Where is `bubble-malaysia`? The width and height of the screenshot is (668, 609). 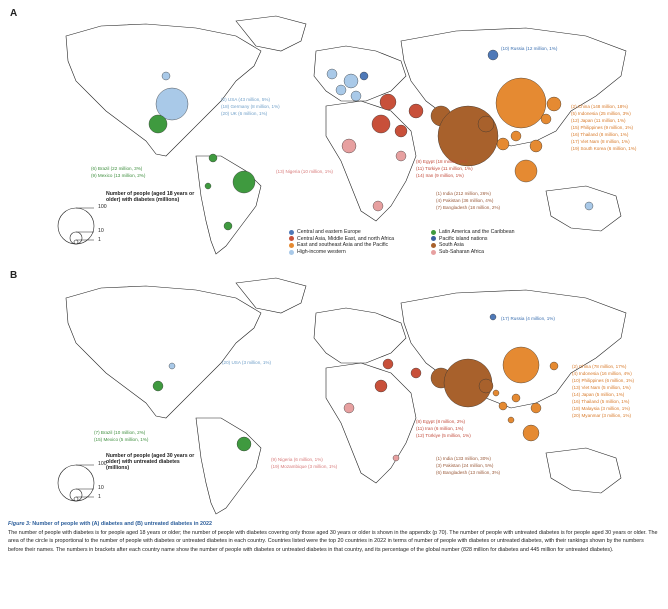
bubble-malaysia is located at coordinates (511, 420).